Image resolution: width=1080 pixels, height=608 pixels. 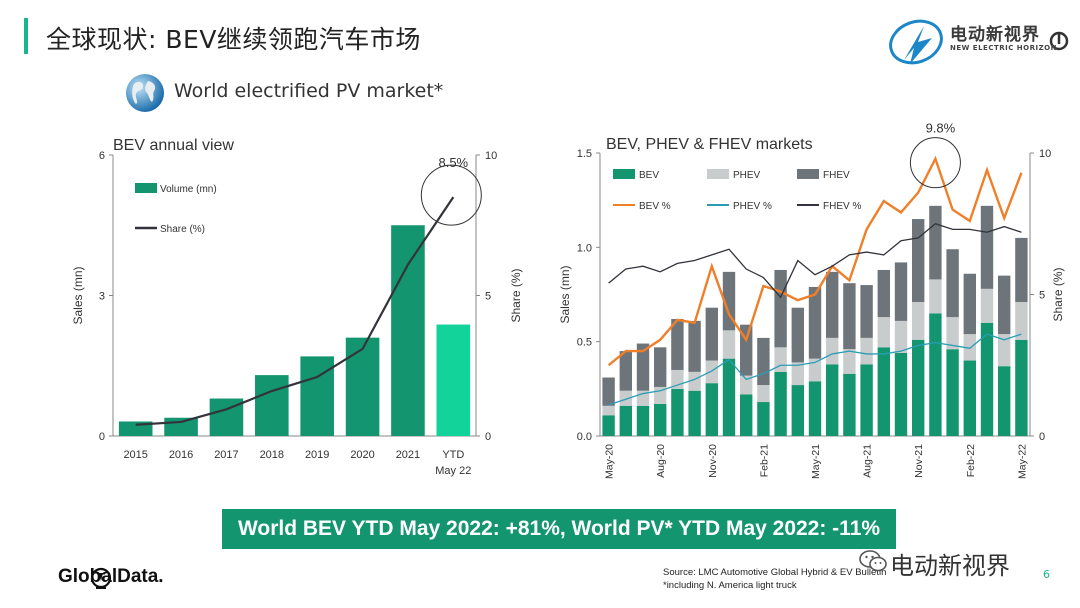 What do you see at coordinates (815, 261) in the screenshot?
I see `bev-share-line` at bounding box center [815, 261].